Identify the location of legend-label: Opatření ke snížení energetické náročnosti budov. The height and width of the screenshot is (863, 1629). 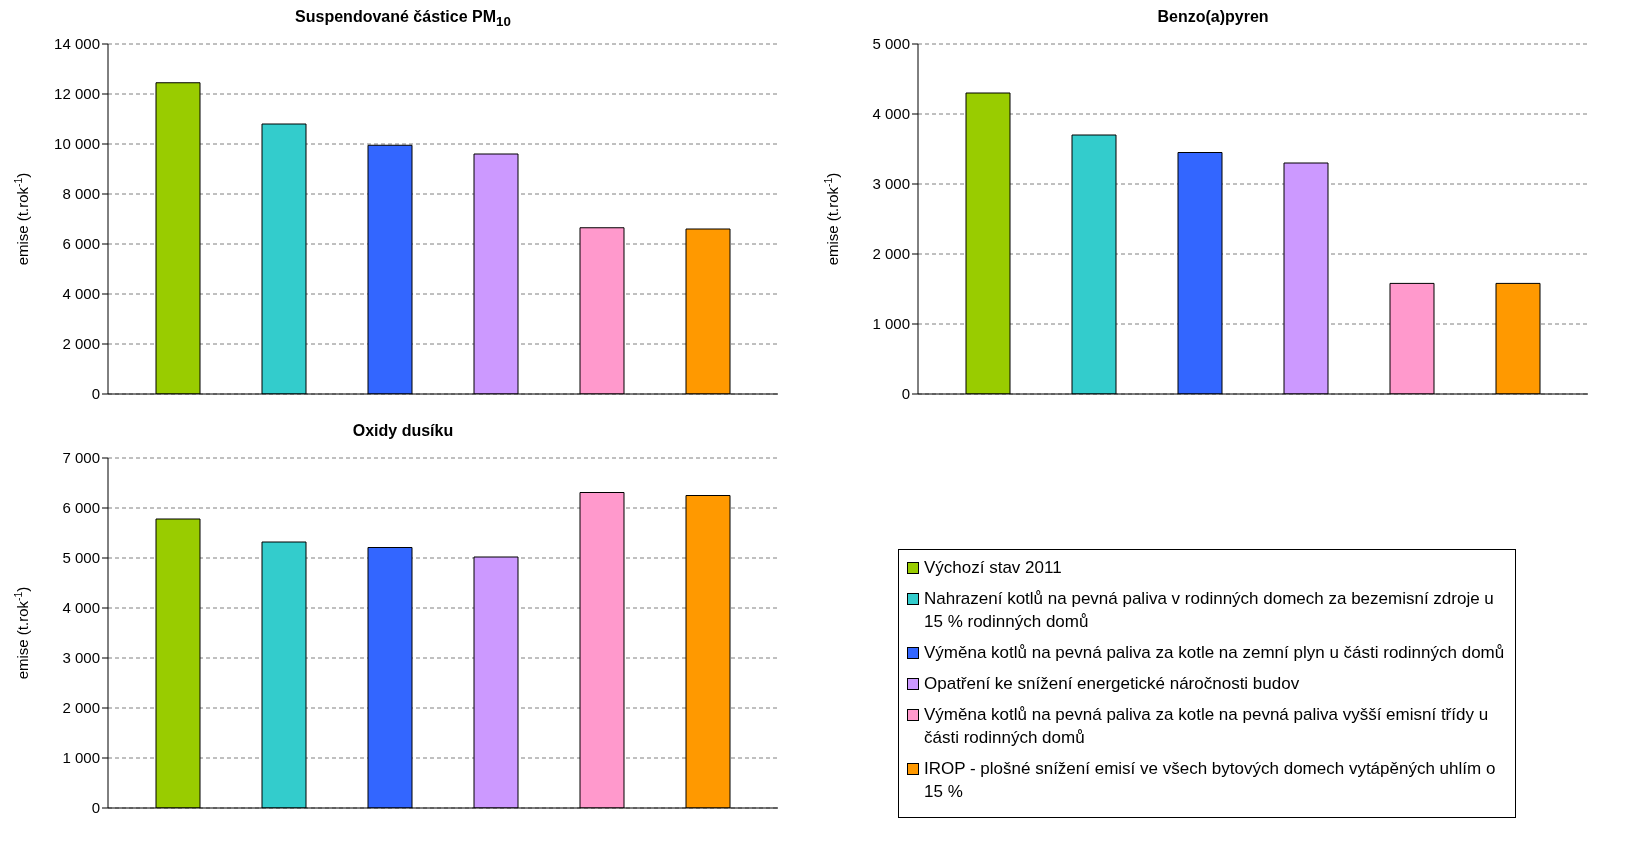
(1112, 684).